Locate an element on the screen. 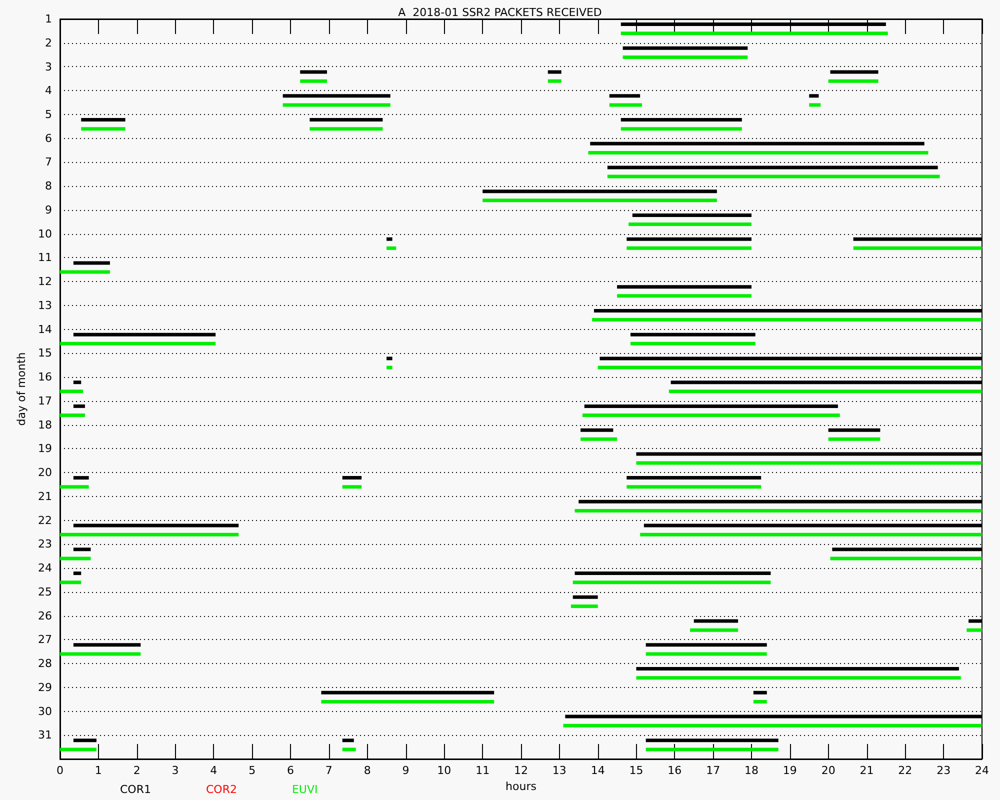  y-axis-title: day of month is located at coordinates (21, 389).